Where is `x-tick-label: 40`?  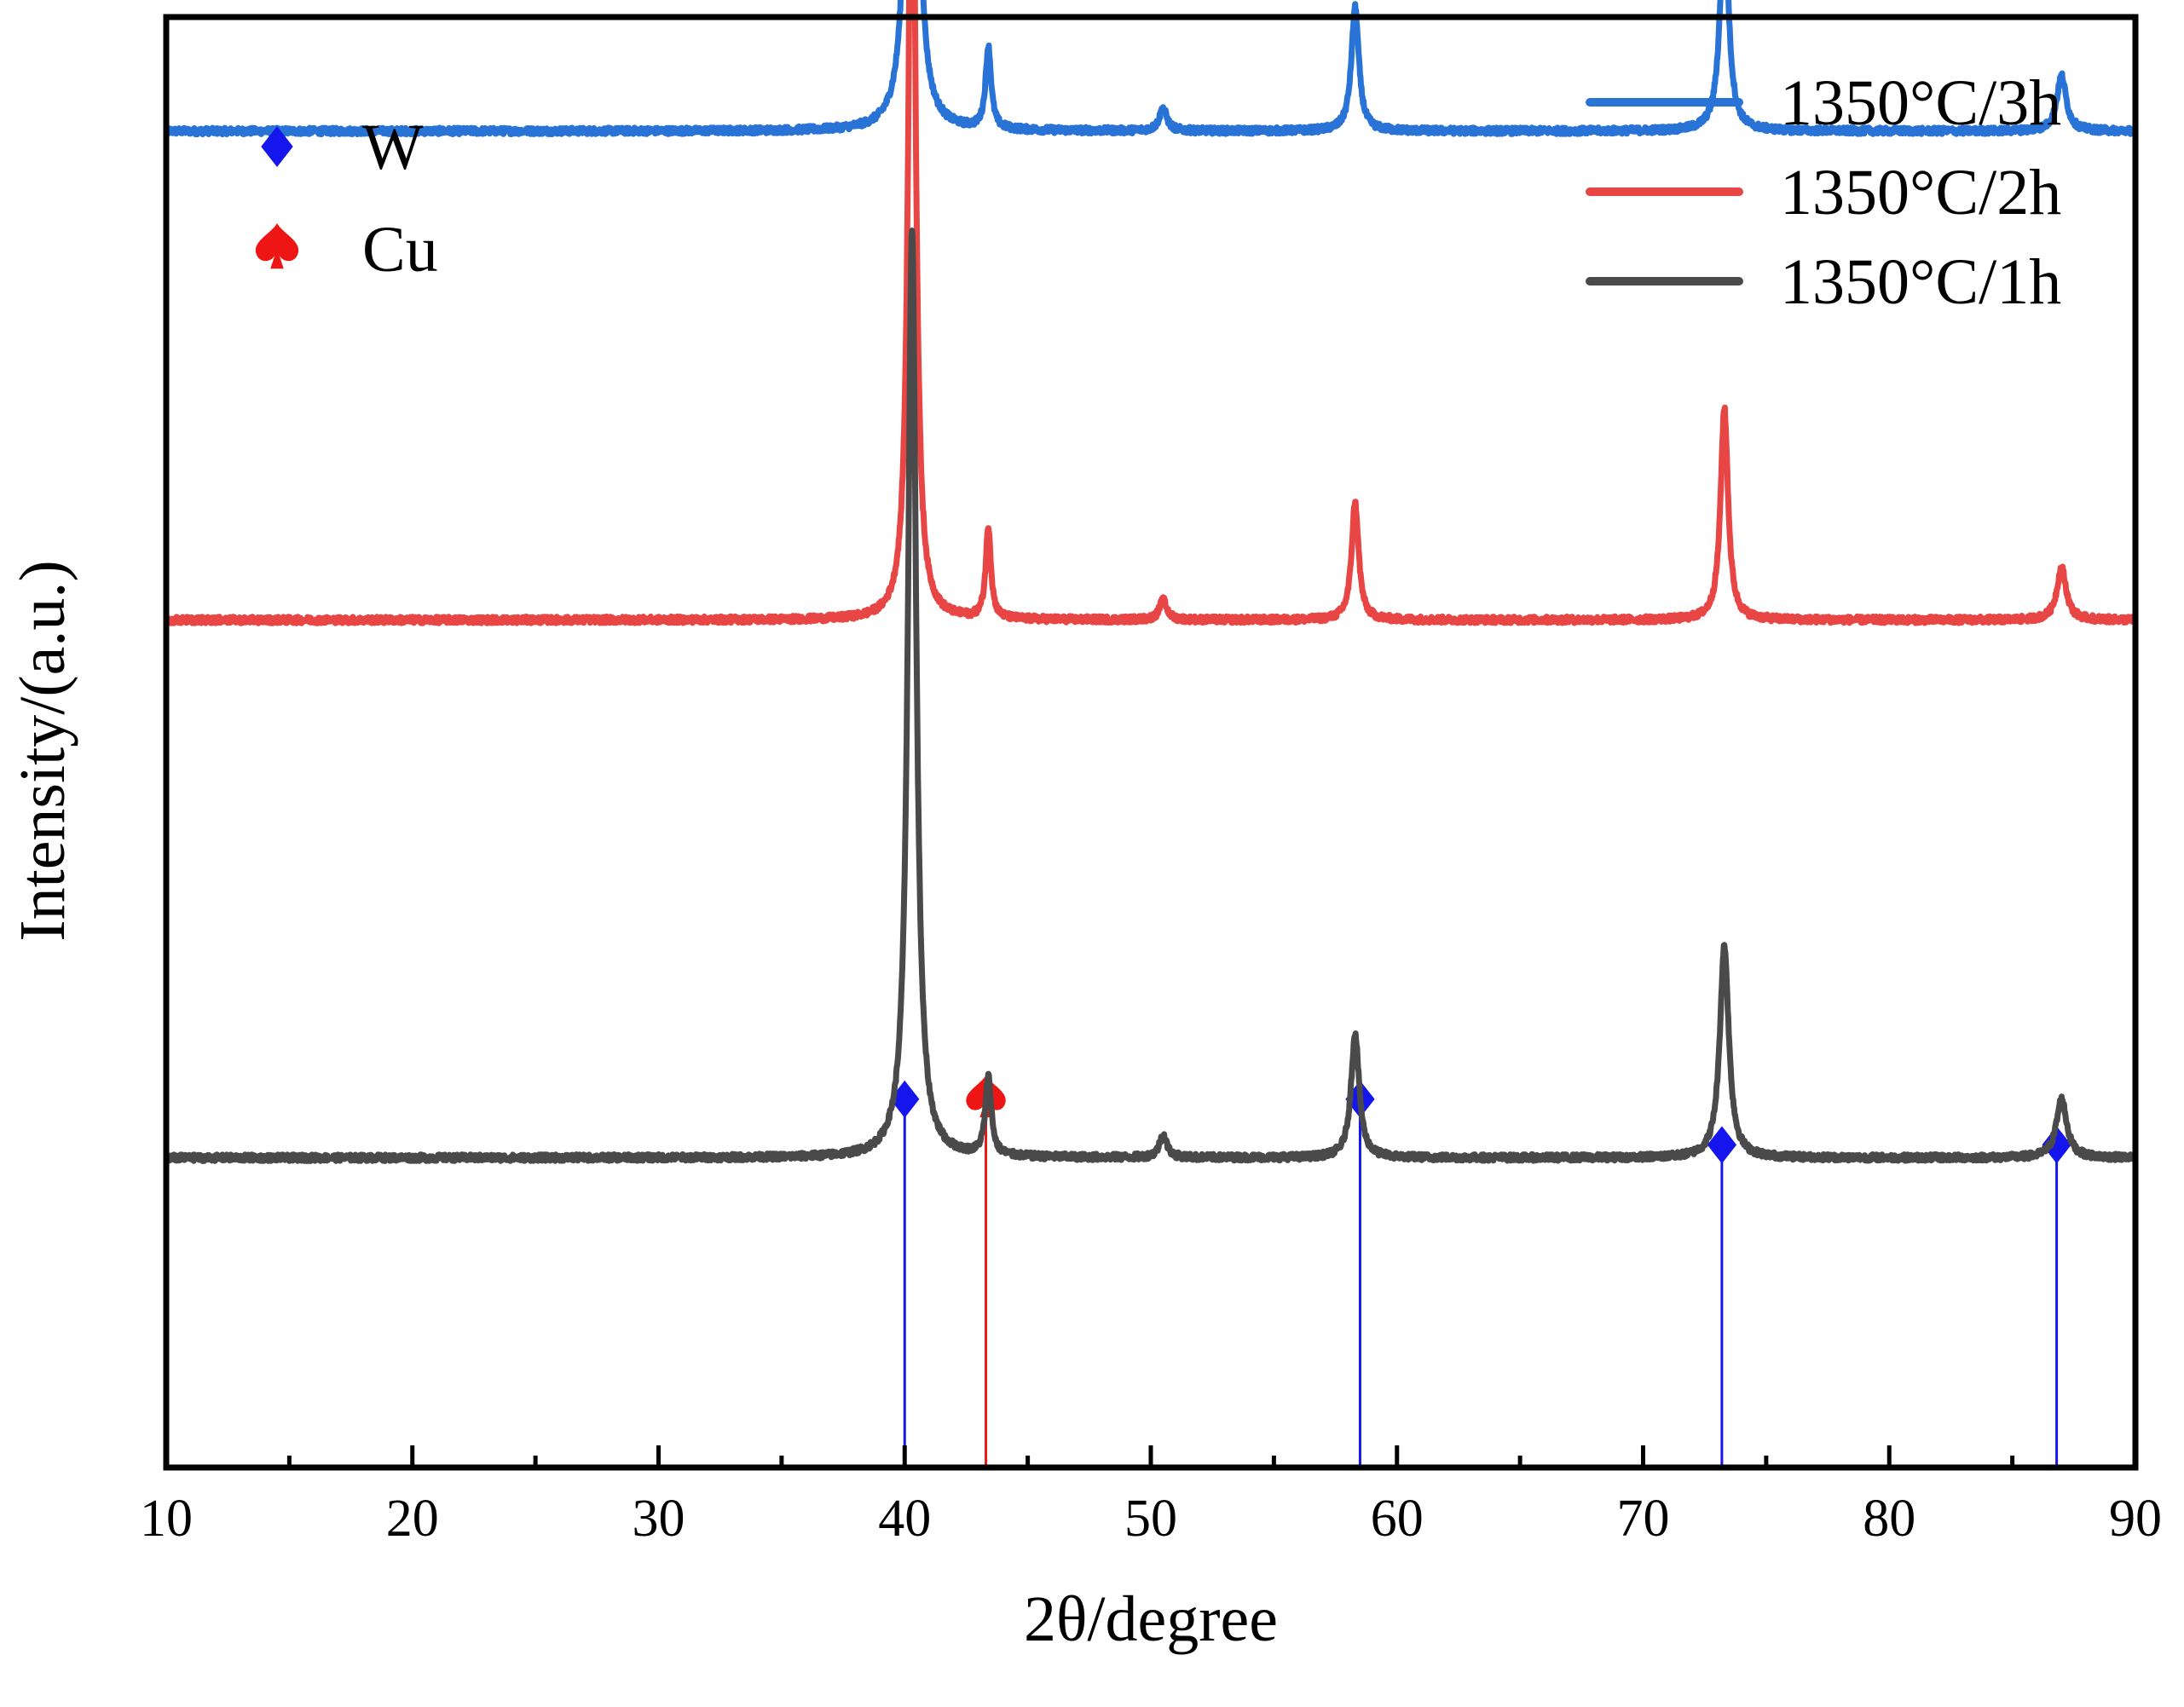
x-tick-label: 40 is located at coordinates (904, 1519).